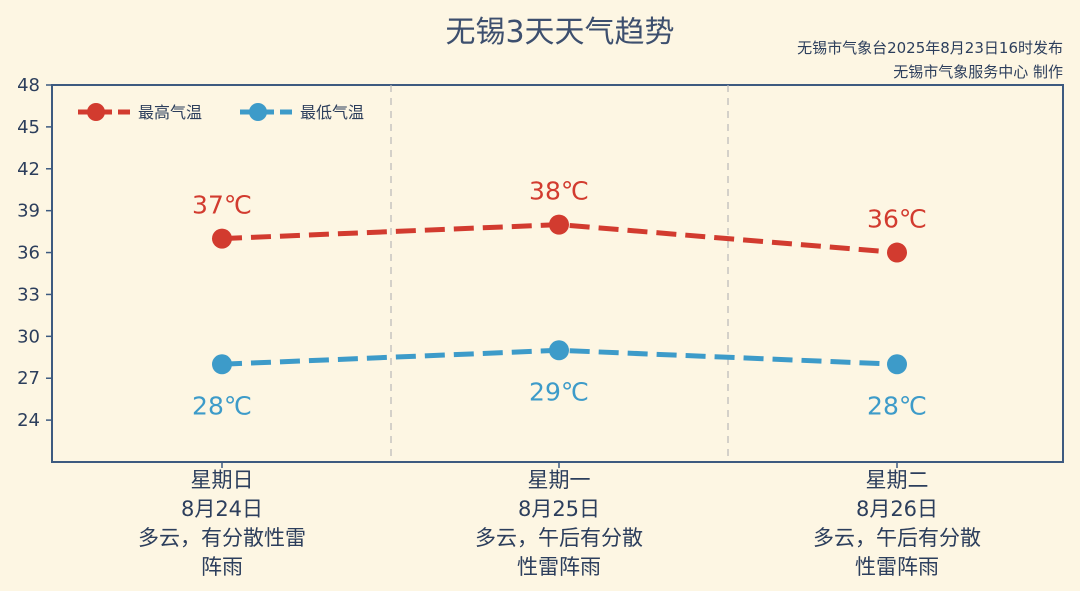 This screenshot has width=1080, height=591. What do you see at coordinates (897, 509) in the screenshot?
I see `category-date-3: 8月26日` at bounding box center [897, 509].